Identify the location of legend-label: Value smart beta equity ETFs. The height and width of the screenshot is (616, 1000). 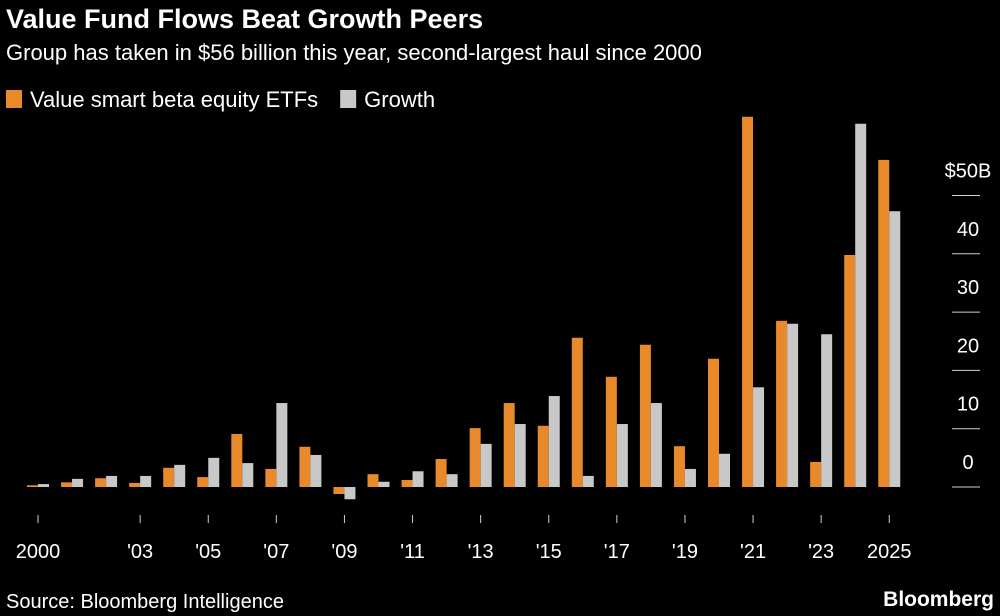
(174, 99).